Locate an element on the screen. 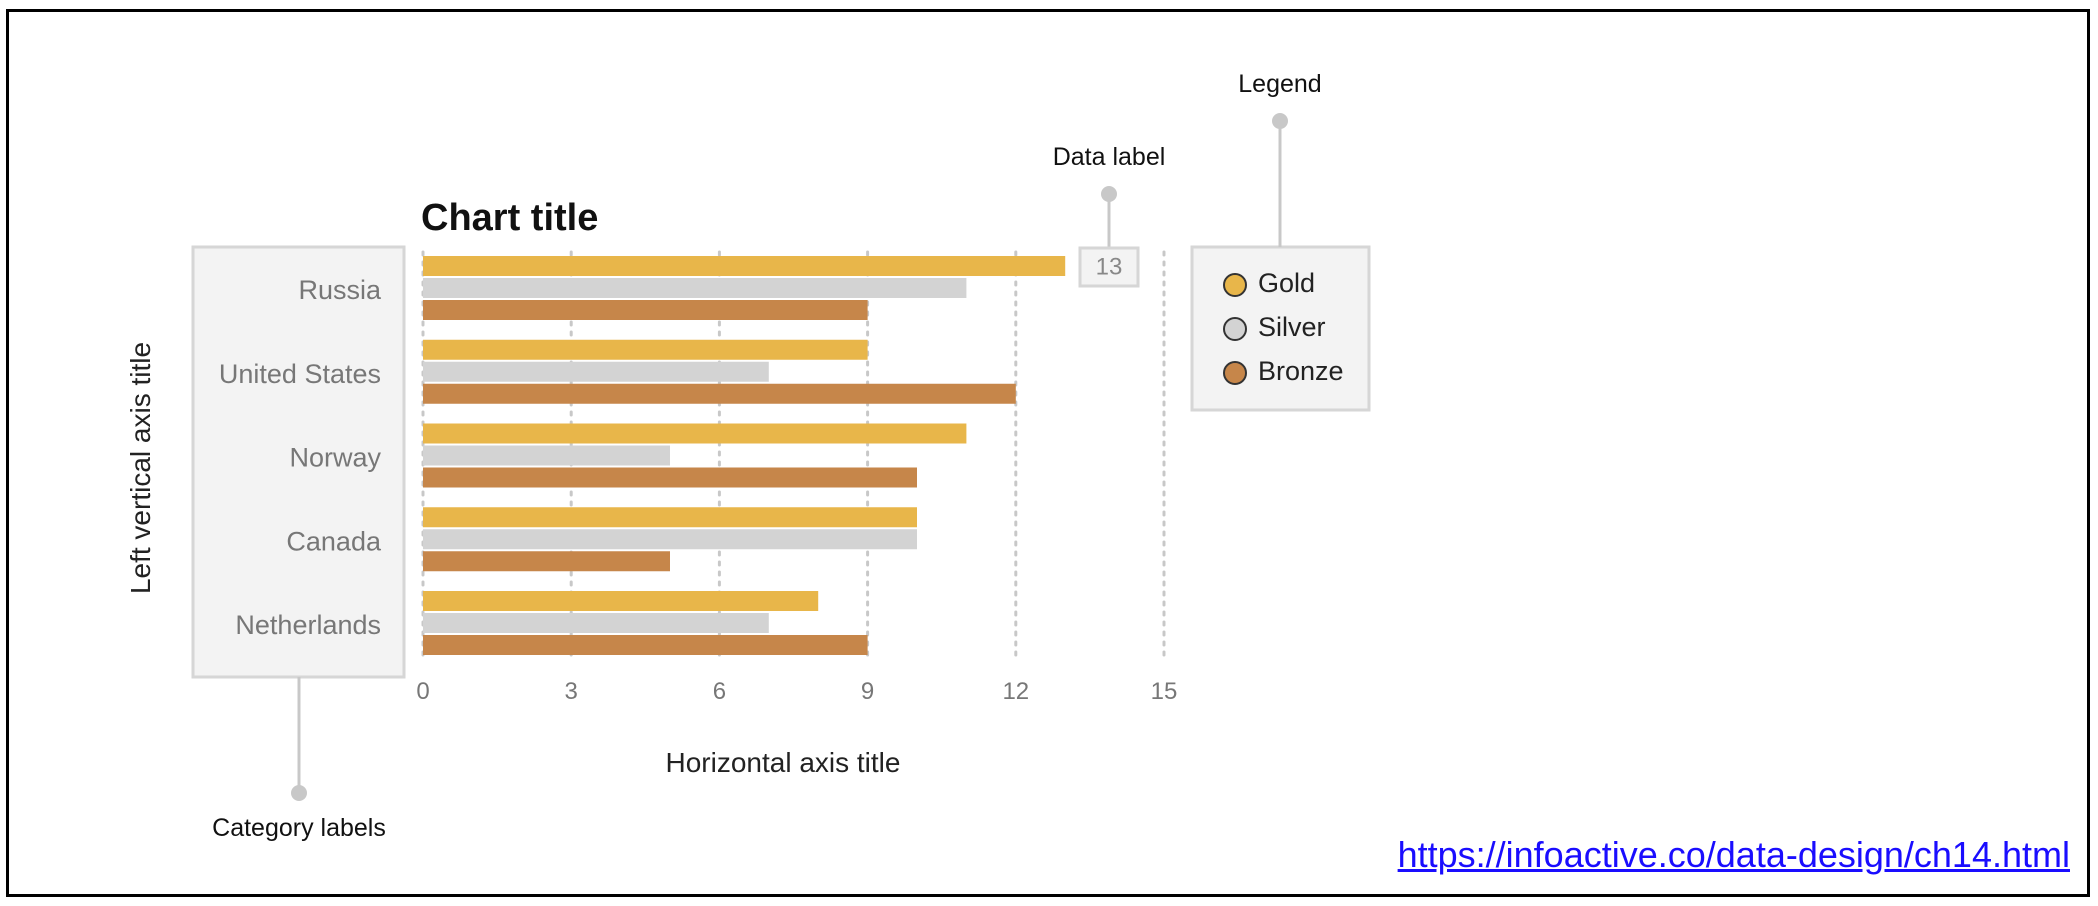 The height and width of the screenshot is (906, 2098). legend: Gold Silver Bronze is located at coordinates (1280, 328).